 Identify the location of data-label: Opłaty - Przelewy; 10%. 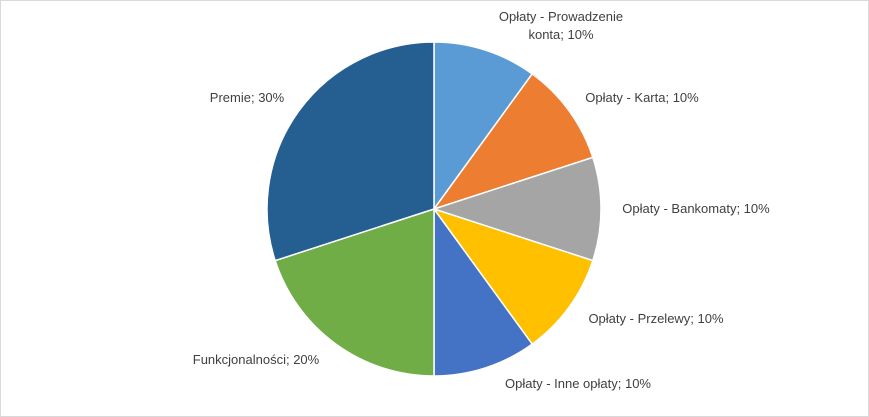
(656, 318).